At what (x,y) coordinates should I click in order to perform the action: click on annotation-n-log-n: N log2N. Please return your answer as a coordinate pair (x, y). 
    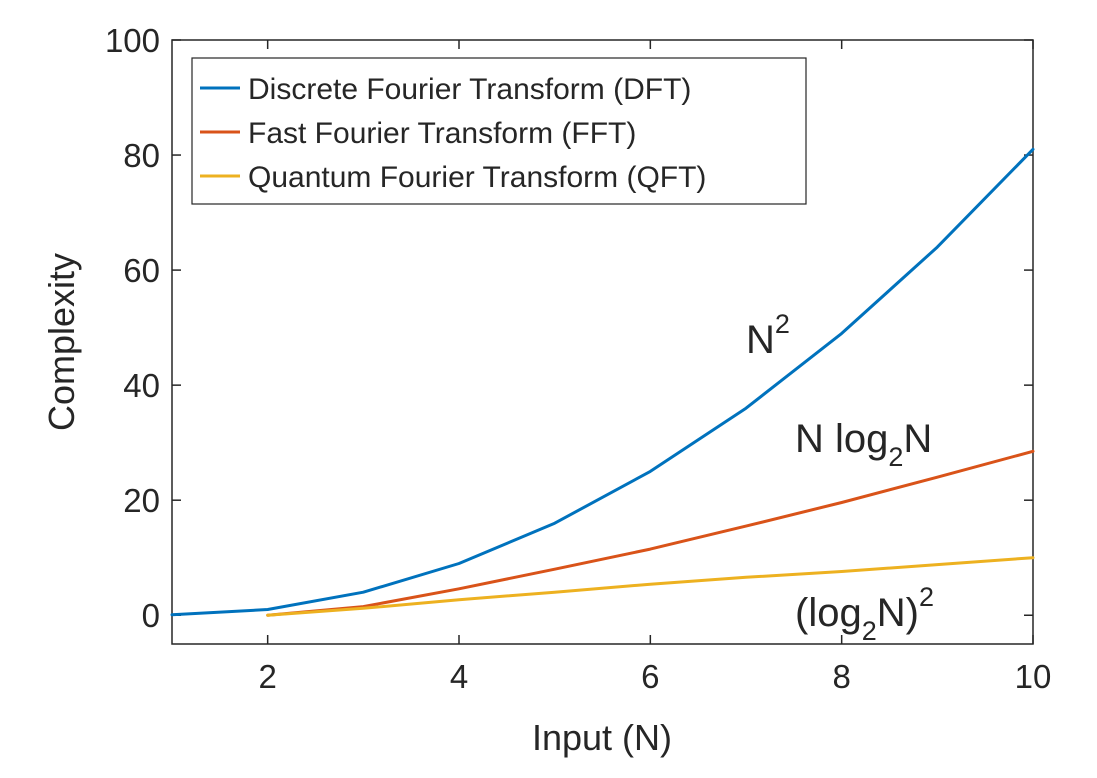
    Looking at the image, I should click on (863, 444).